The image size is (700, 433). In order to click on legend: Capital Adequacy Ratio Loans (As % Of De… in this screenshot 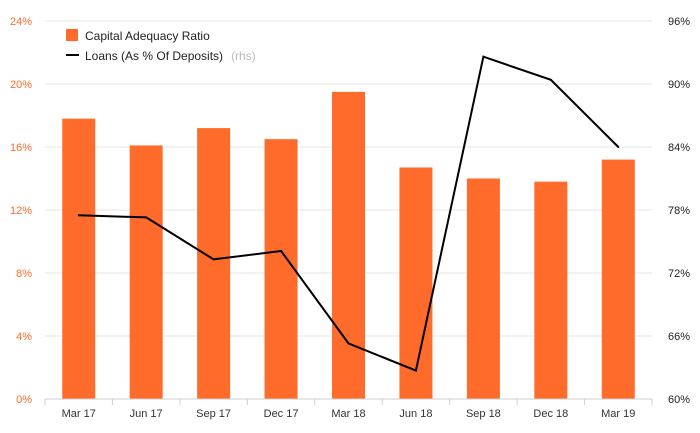, I will do `click(161, 46)`.